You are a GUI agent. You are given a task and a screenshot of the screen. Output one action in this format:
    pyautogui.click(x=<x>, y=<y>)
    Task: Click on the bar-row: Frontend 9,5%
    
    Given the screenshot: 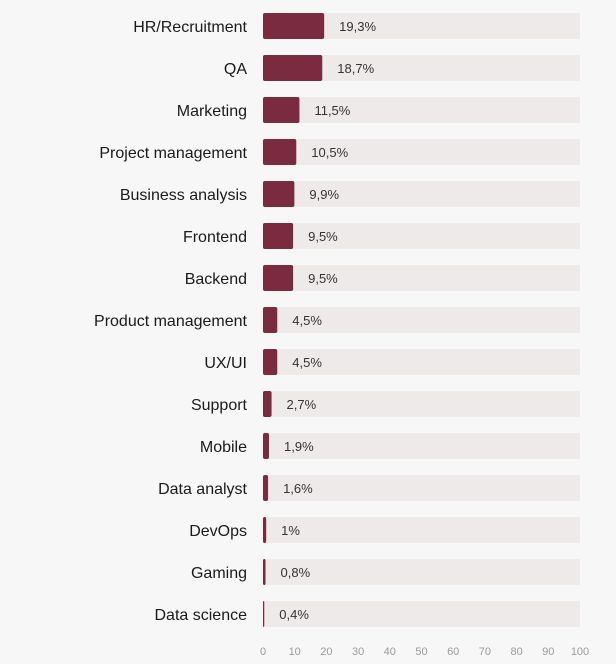 What is the action you would take?
    pyautogui.click(x=381, y=236)
    